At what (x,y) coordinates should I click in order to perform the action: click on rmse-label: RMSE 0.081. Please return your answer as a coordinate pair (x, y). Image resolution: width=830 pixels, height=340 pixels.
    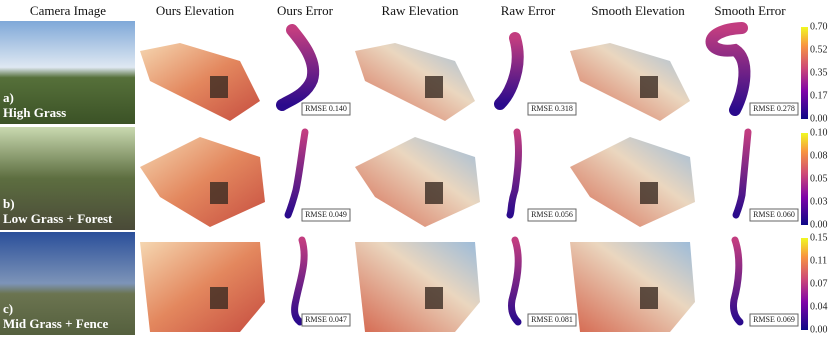
    Looking at the image, I should click on (552, 319).